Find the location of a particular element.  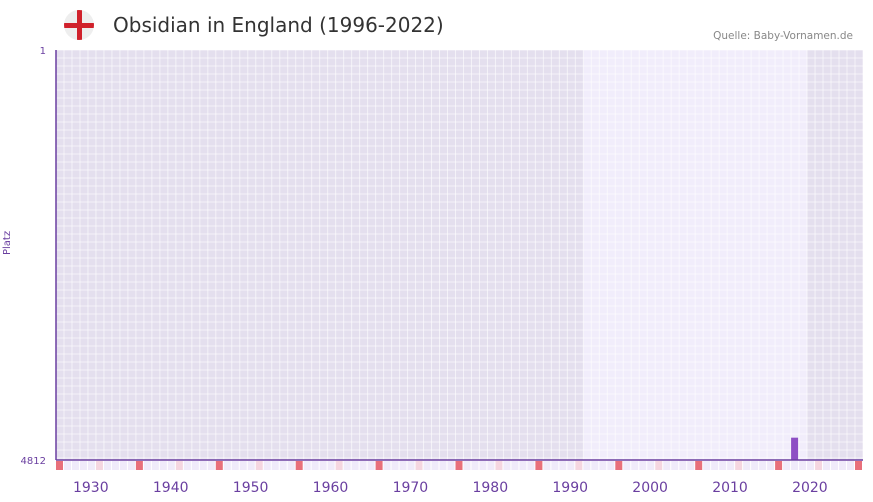

y-tick-label: 1 is located at coordinates (43, 51).